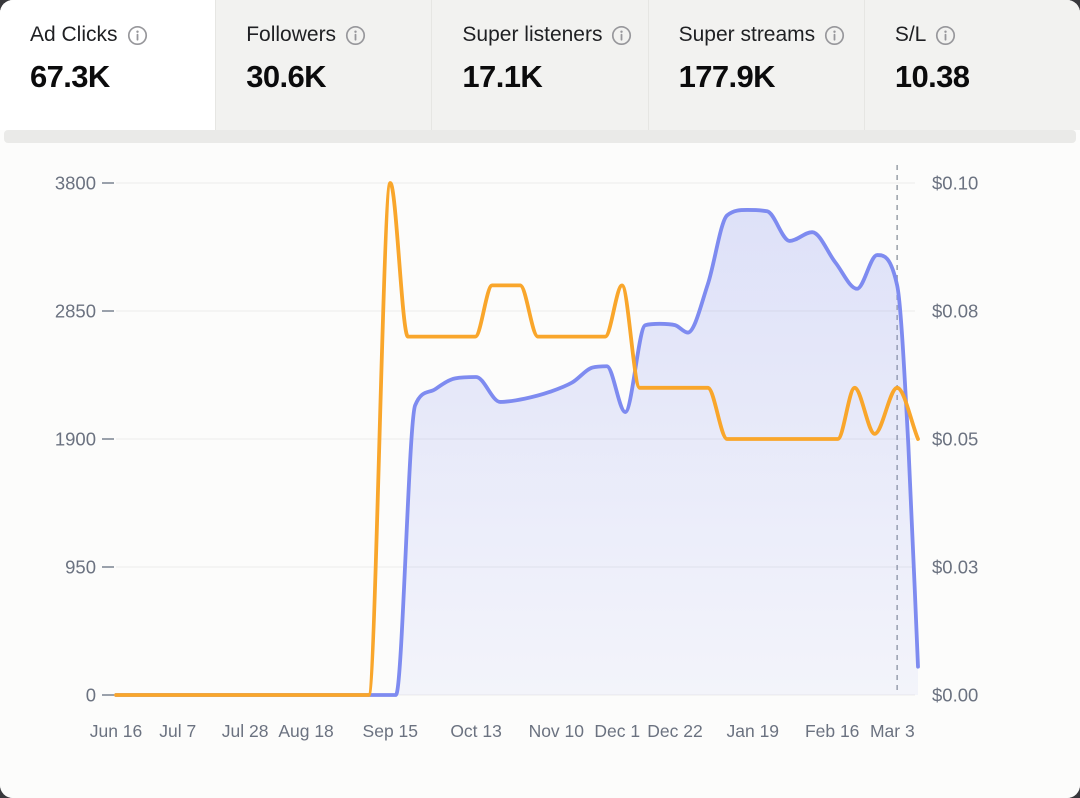 This screenshot has height=798, width=1080. I want to click on tab-followers: Followers 30.6K, so click(323, 65).